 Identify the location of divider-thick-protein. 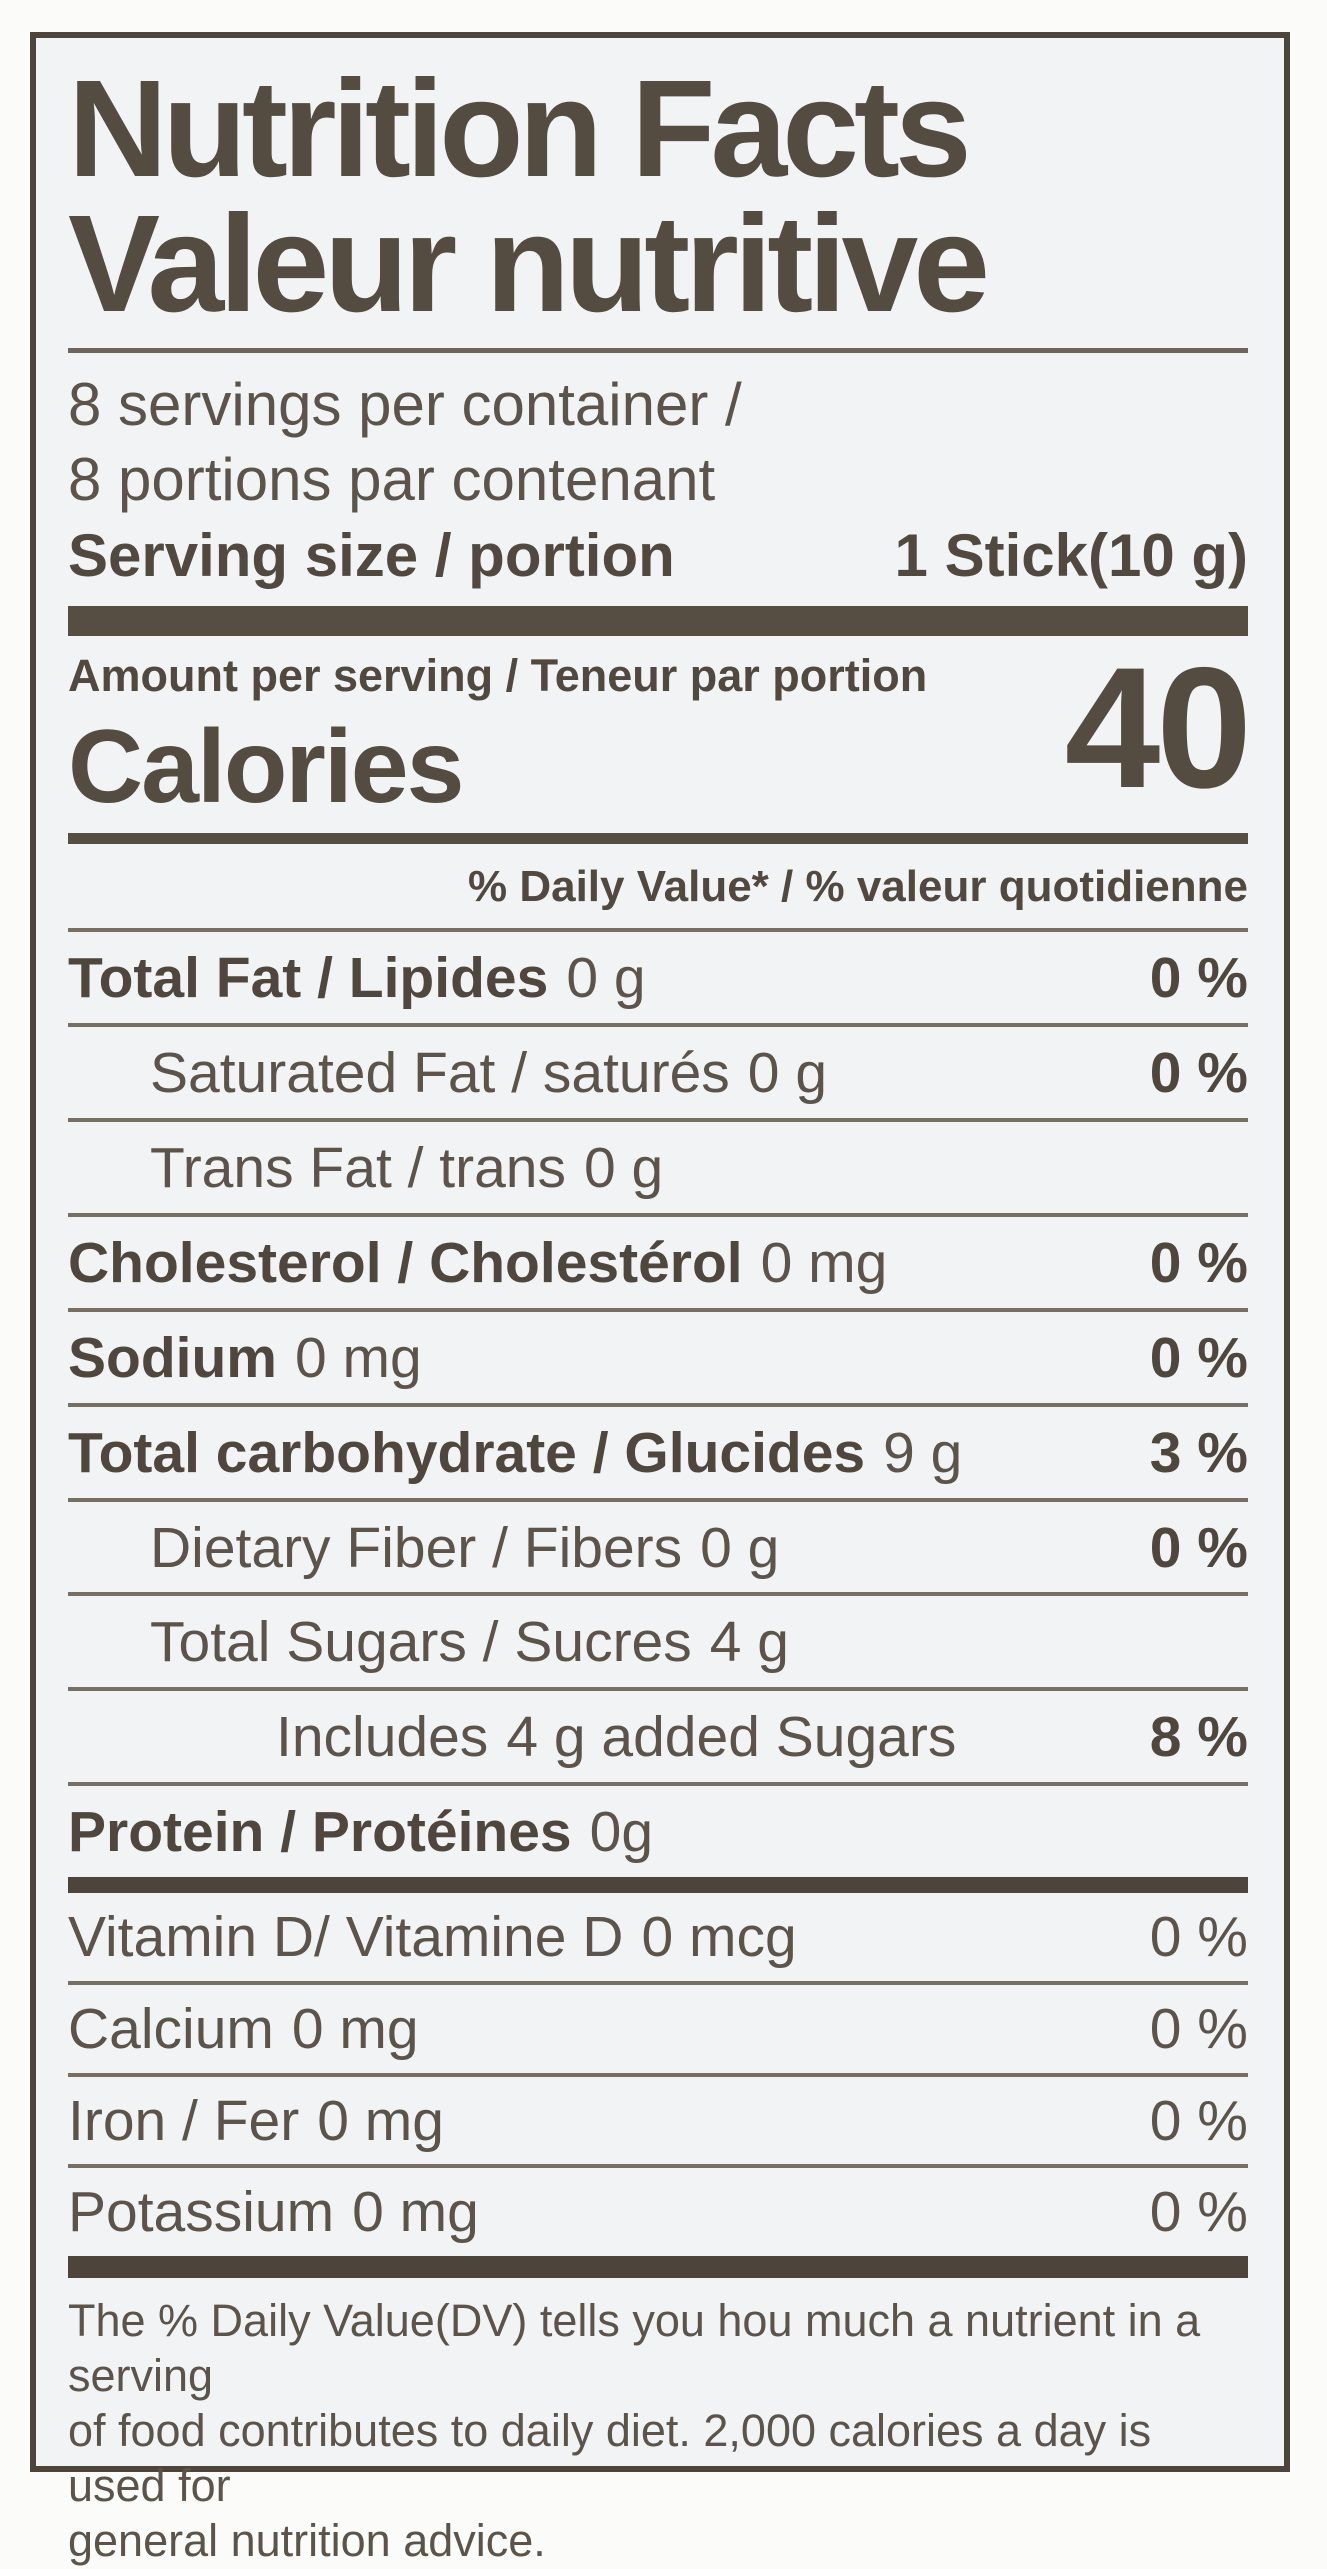
(658, 1884).